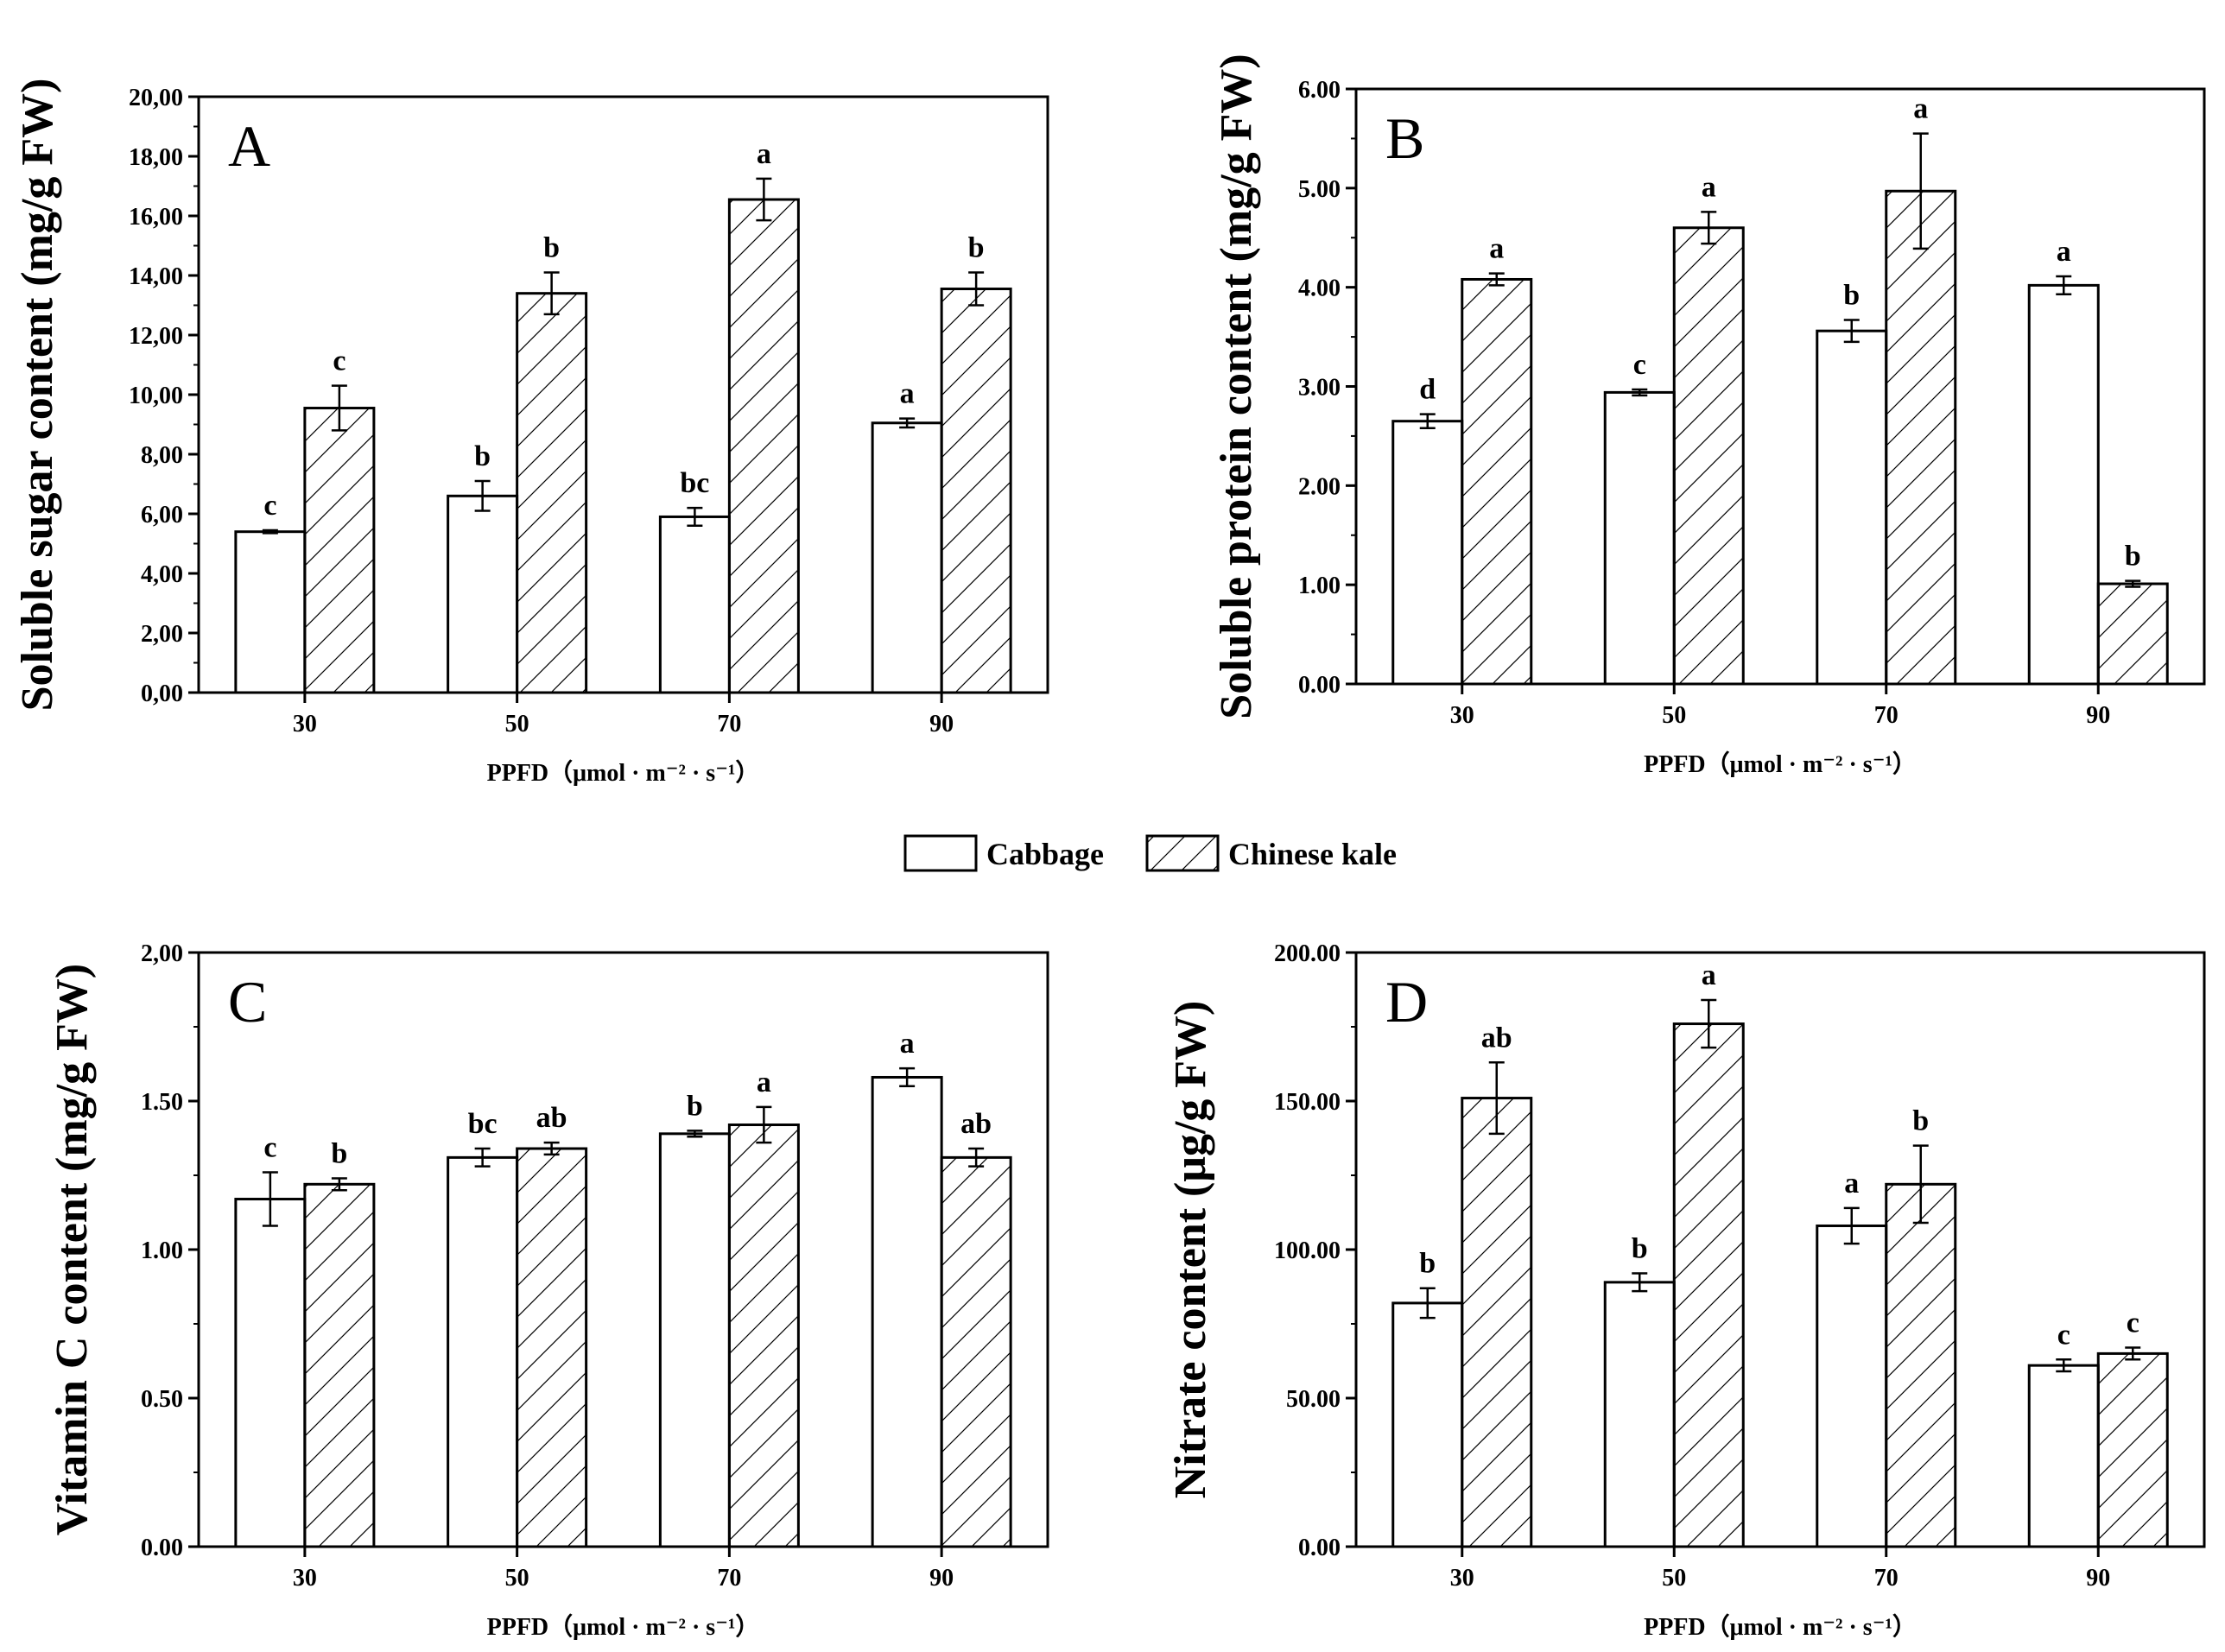 This screenshot has width=2225, height=1652. Describe the element at coordinates (1150, 853) in the screenshot. I see `legend: Cabbage Chinese kale` at that location.